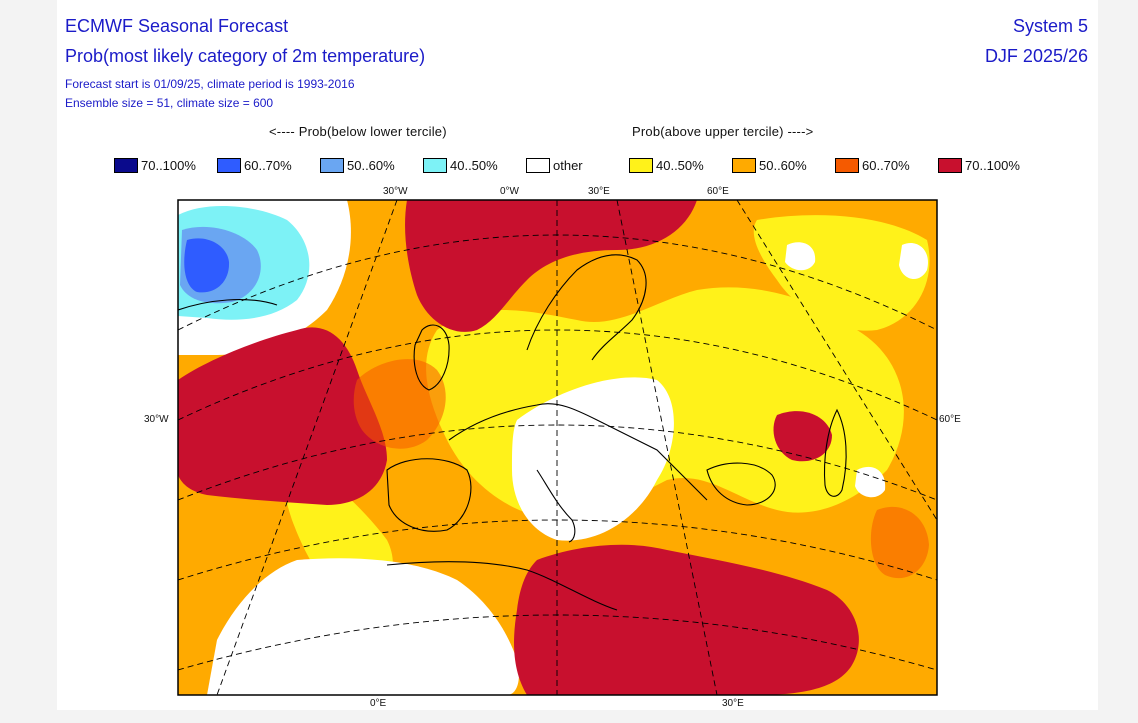 The height and width of the screenshot is (723, 1138). Describe the element at coordinates (1036, 56) in the screenshot. I see `season-label: DJF 2025/26` at that location.